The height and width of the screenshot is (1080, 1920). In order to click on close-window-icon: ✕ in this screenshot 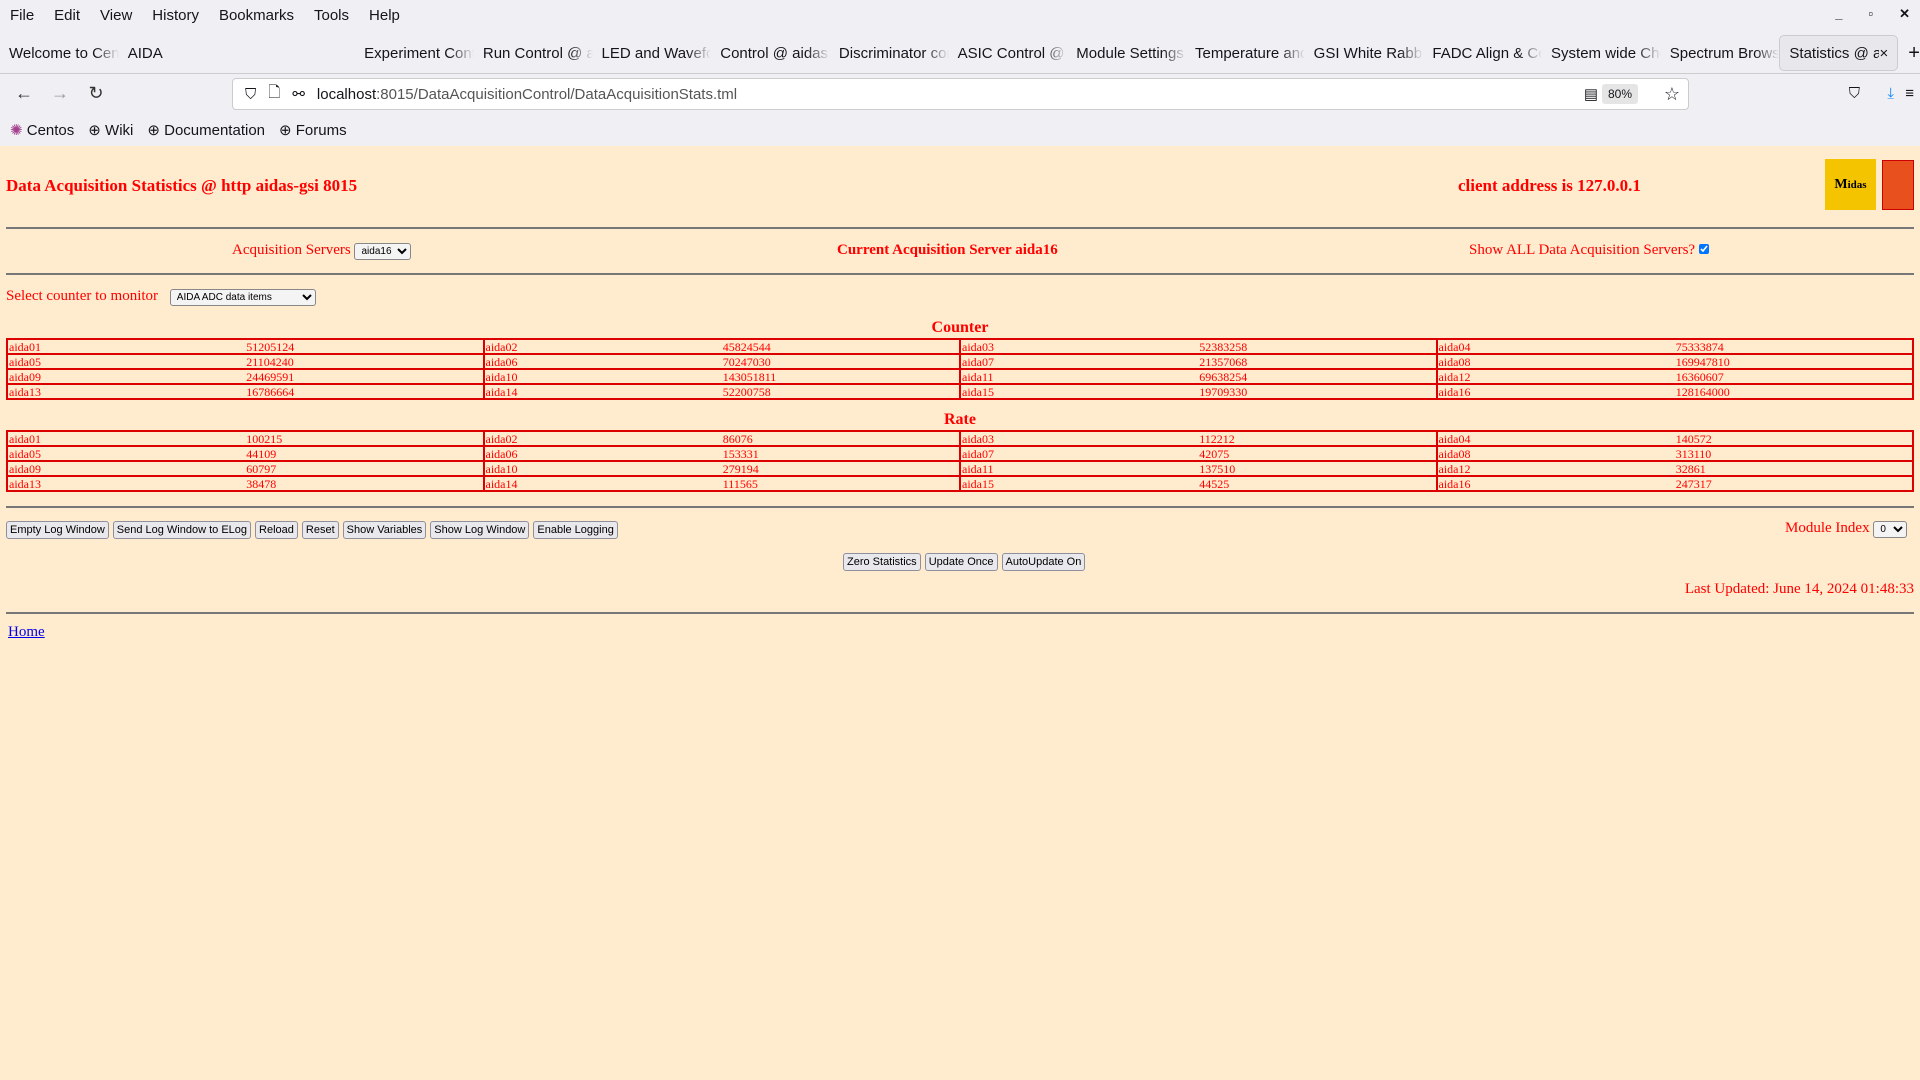, I will do `click(1904, 13)`.